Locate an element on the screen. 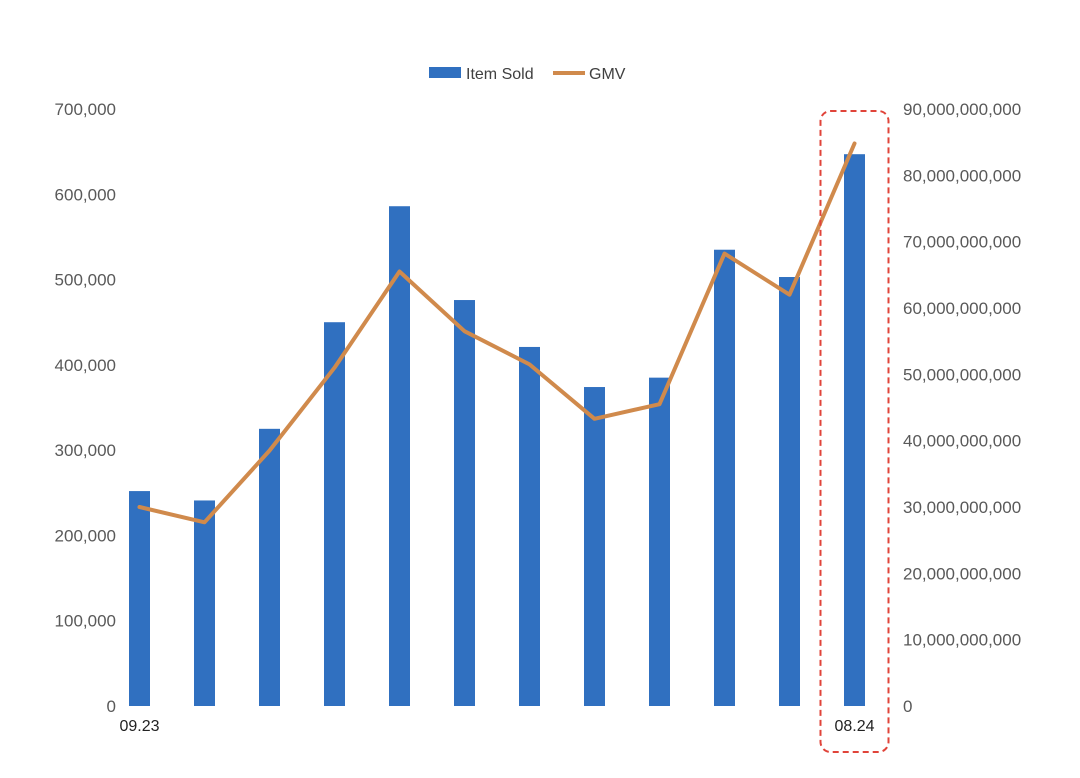 Image resolution: width=1080 pixels, height=778 pixels. right-axis-tick-label: 20,000,000,000 is located at coordinates (962, 573).